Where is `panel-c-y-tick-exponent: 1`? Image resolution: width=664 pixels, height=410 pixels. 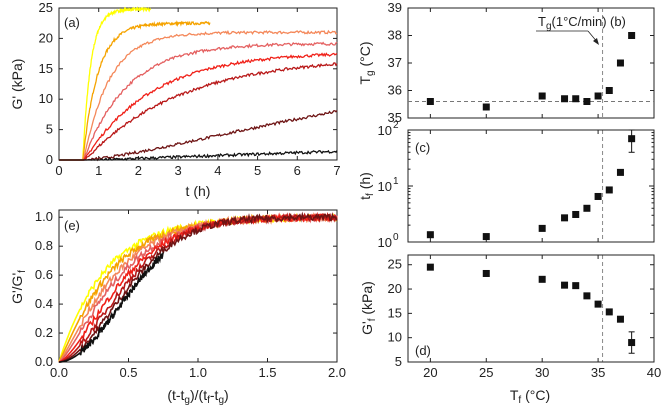
panel-c-y-tick-exponent: 1 is located at coordinates (396, 181).